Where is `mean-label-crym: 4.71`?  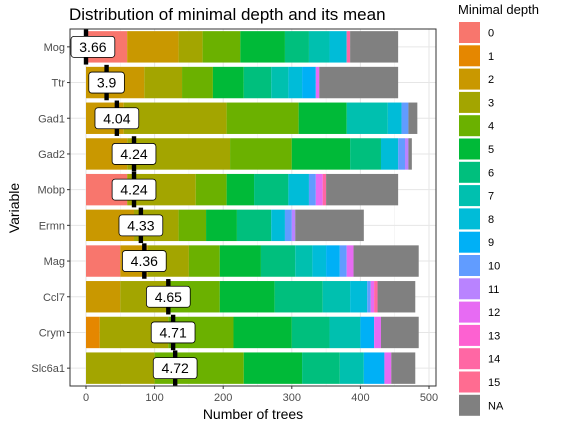
mean-label-crym: 4.71 is located at coordinates (172, 332).